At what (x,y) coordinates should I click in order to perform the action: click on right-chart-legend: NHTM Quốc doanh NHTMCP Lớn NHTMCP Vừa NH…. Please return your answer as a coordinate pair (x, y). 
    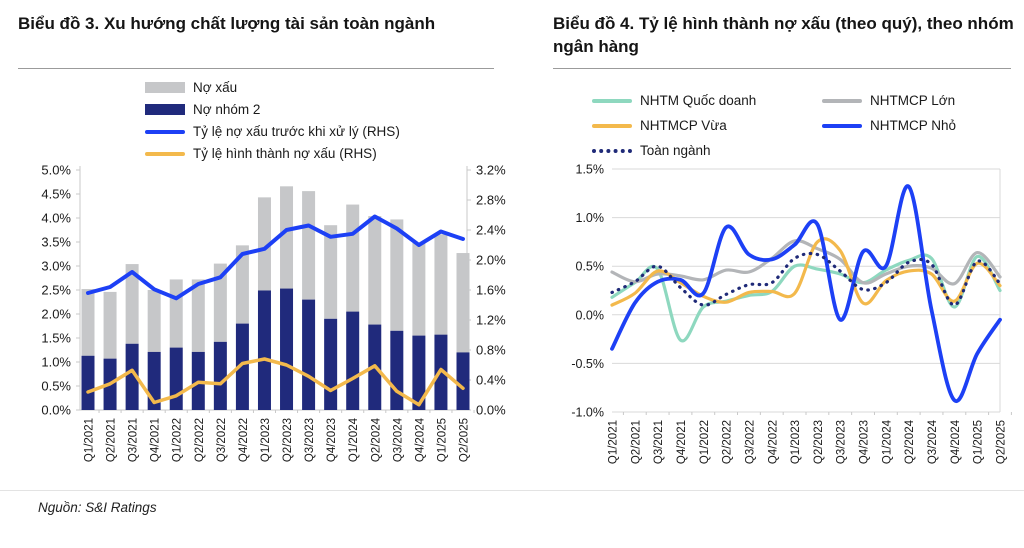
    Looking at the image, I should click on (802, 125).